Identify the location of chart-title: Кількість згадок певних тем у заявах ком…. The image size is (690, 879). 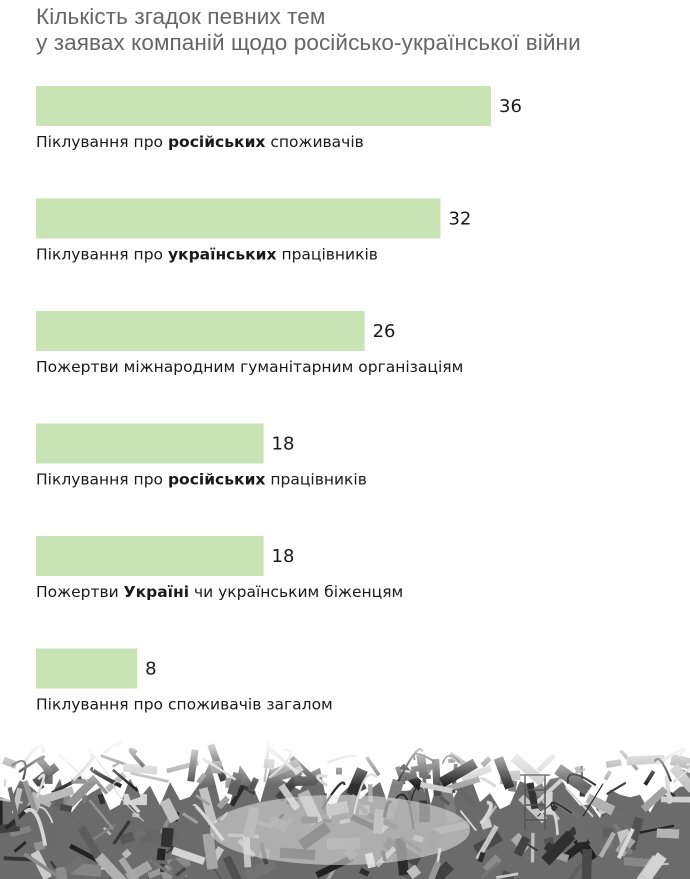
(356, 30).